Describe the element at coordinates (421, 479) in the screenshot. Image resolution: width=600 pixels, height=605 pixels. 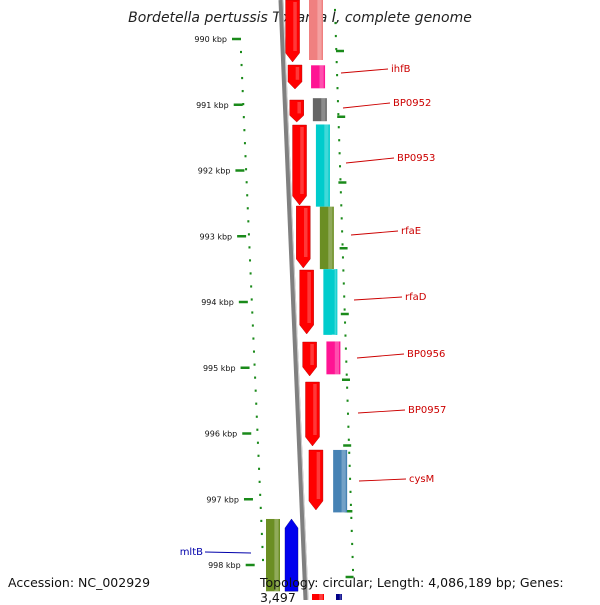
I see `gene-label-cysM: cysM` at that location.